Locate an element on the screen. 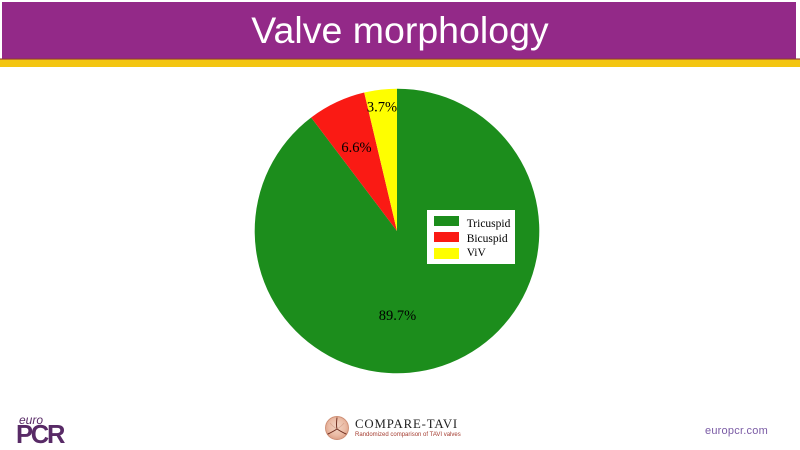 The width and height of the screenshot is (800, 450). svg-text: 6.6% is located at coordinates (356, 148).